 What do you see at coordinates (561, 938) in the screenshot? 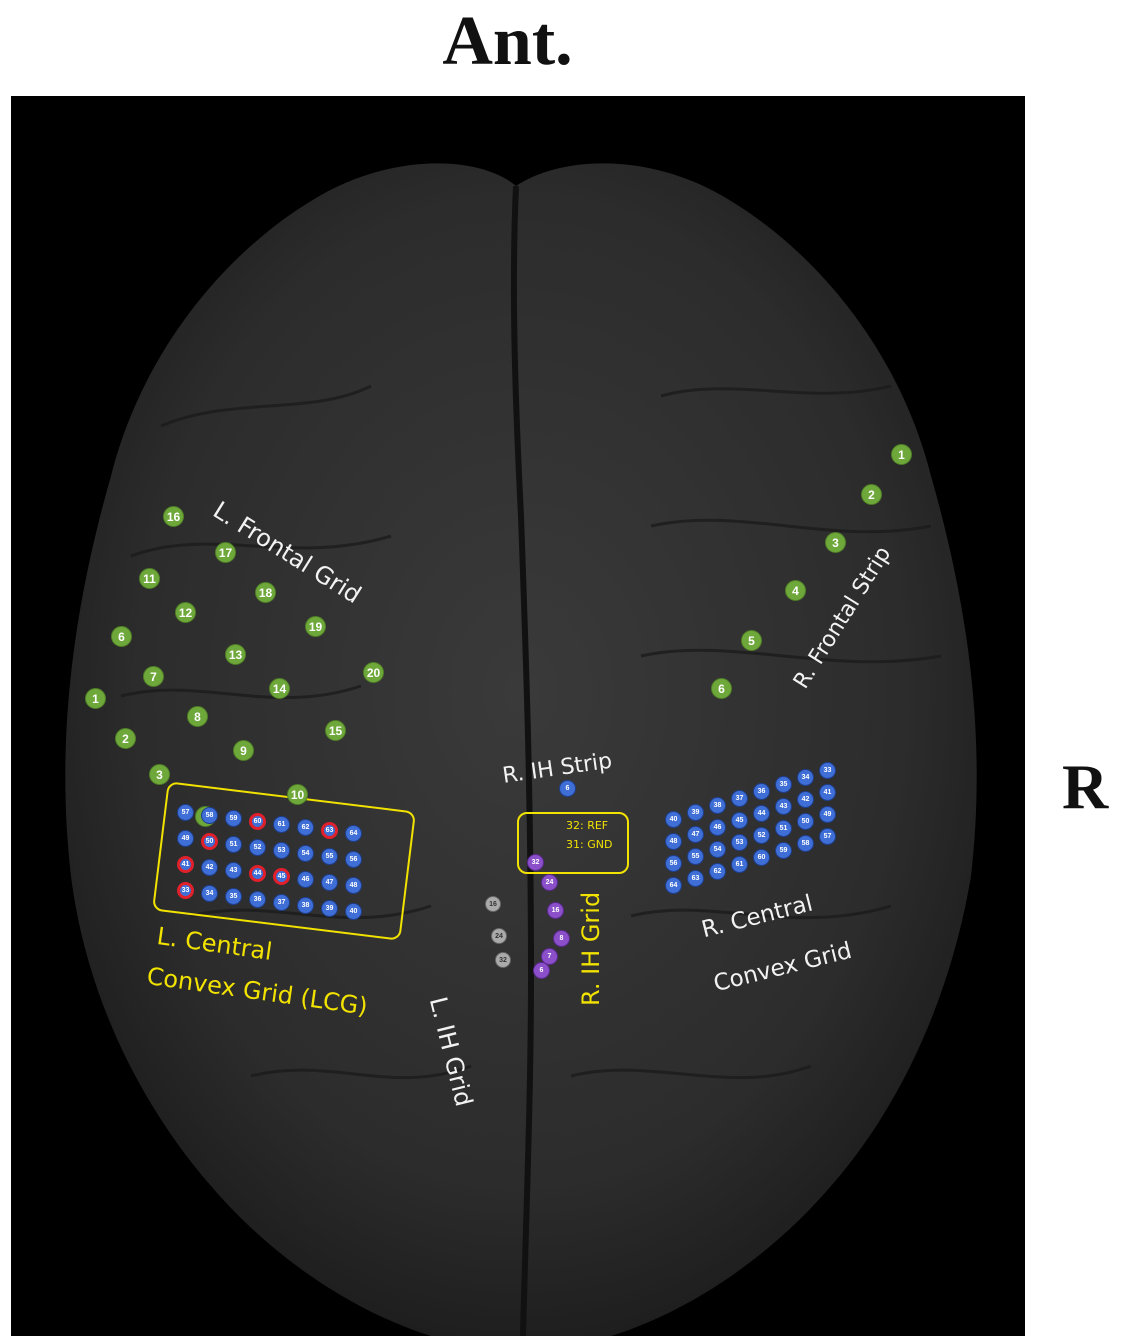
I see `r-ih-grid-electrode: 8` at bounding box center [561, 938].